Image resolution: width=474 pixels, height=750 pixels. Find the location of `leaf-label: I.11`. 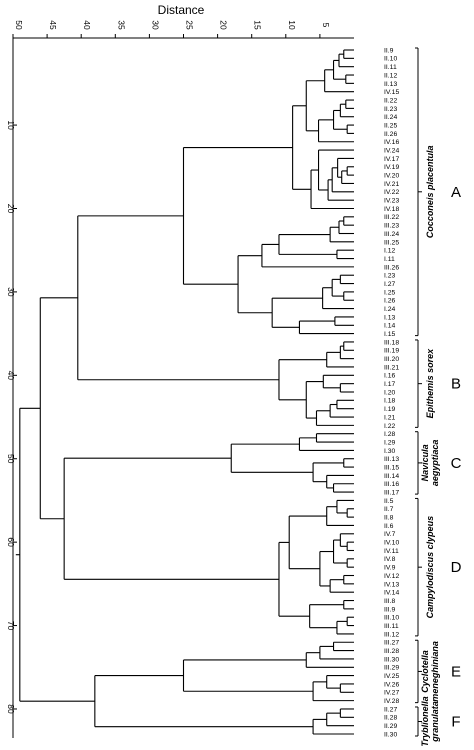

leaf-label: I.11 is located at coordinates (389, 259).